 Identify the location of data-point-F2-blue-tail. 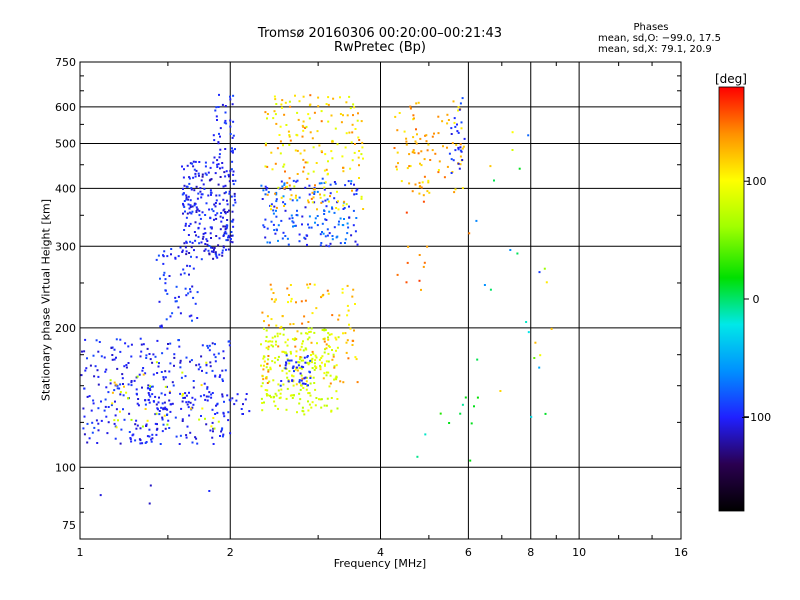
(175, 301).